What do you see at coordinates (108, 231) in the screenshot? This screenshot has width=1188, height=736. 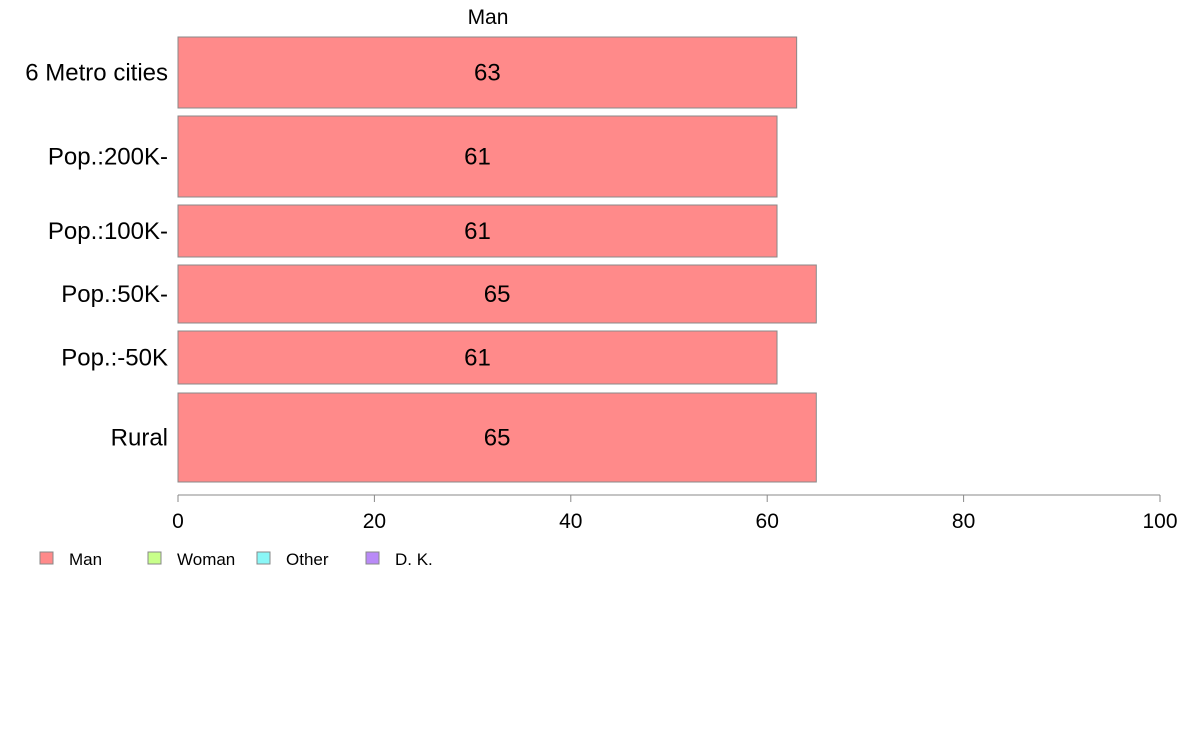 I see `category-label: Pop.:100K-` at bounding box center [108, 231].